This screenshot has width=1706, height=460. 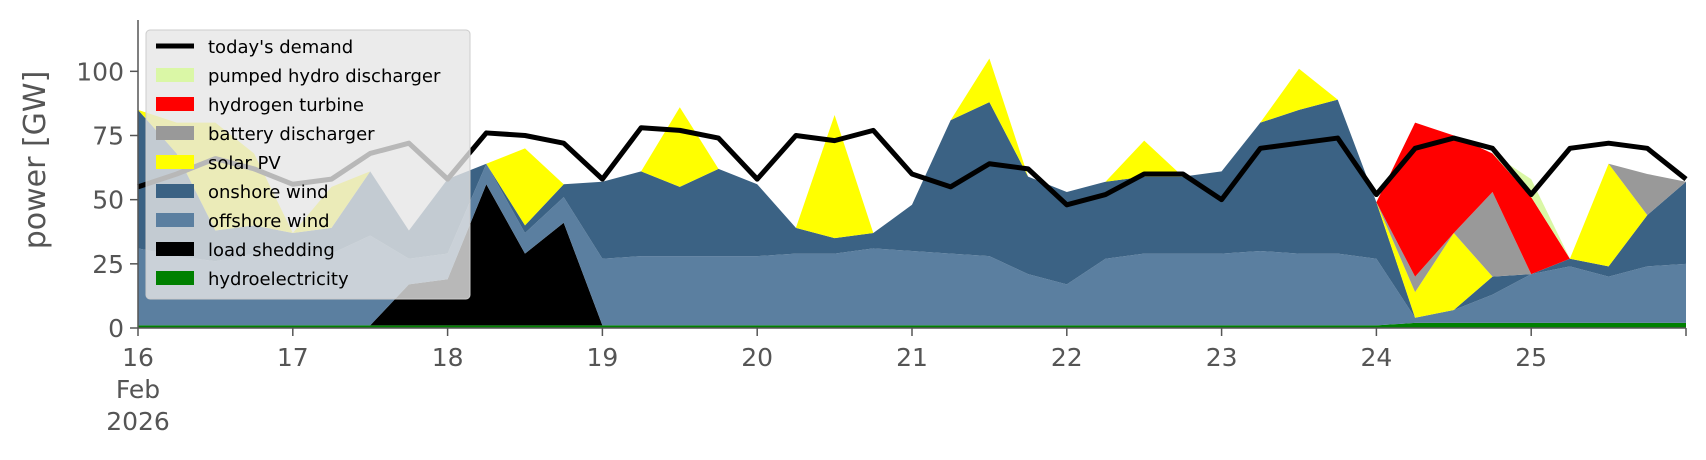 What do you see at coordinates (1222, 357) in the screenshot?
I see `x-tick-label: 23` at bounding box center [1222, 357].